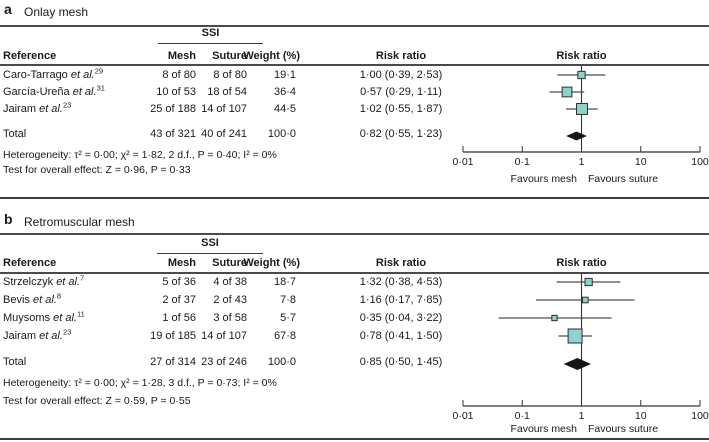 The height and width of the screenshot is (442, 709). I want to click on mesh-events-cell: 1 of 56, so click(179, 318).